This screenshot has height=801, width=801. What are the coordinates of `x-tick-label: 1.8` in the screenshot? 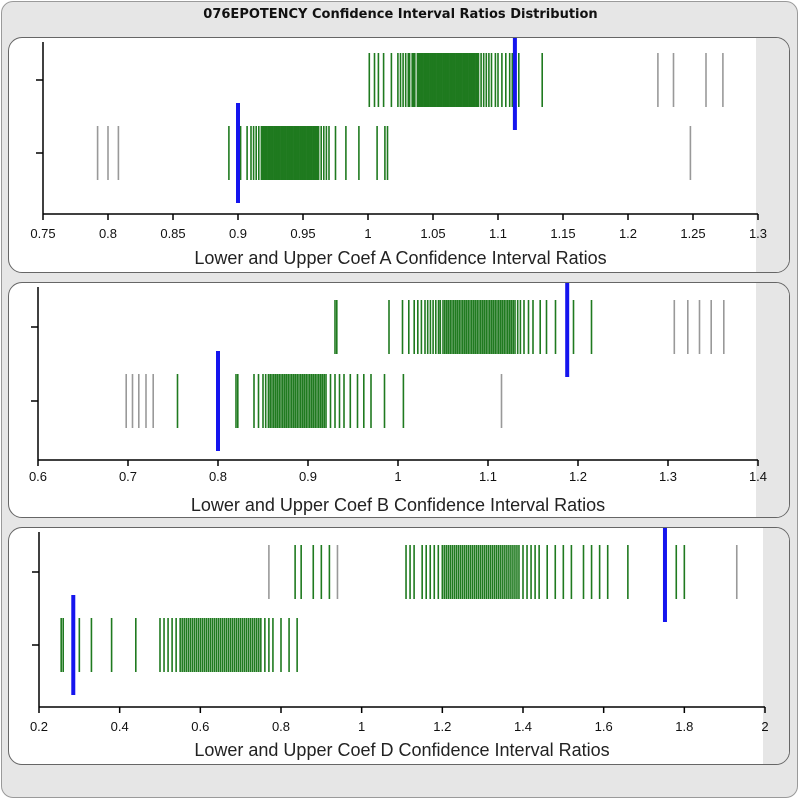 It's located at (684, 726).